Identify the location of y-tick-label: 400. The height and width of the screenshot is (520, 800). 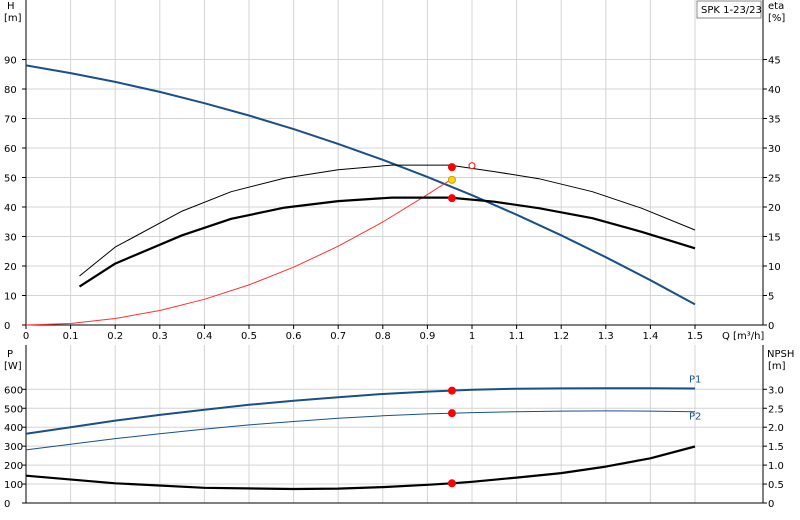
(13, 428).